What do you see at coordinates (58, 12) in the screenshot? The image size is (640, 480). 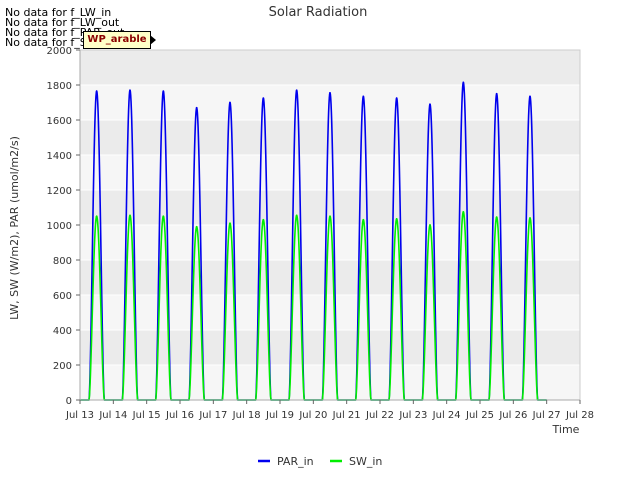 I see `no-data-note: No data for f_LW_in` at bounding box center [58, 12].